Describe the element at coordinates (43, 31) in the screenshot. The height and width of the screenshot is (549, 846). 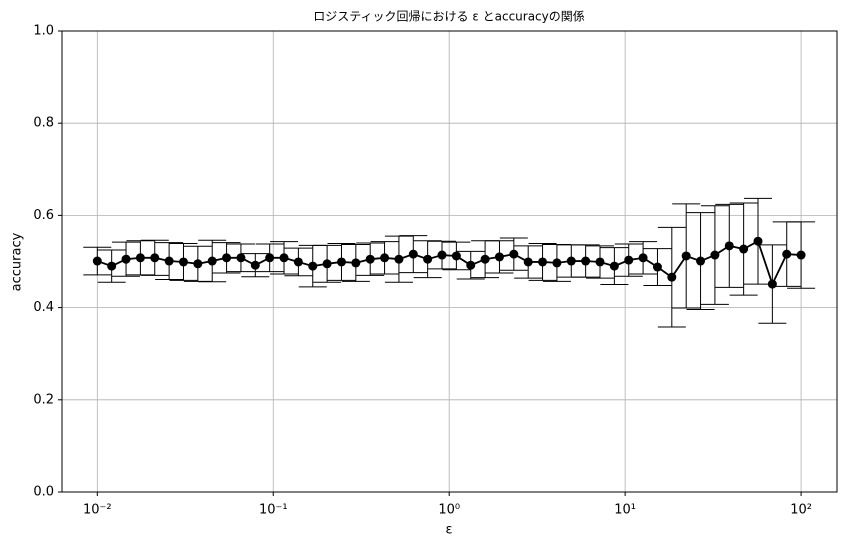
I see `y-tick-label: 1.0` at that location.